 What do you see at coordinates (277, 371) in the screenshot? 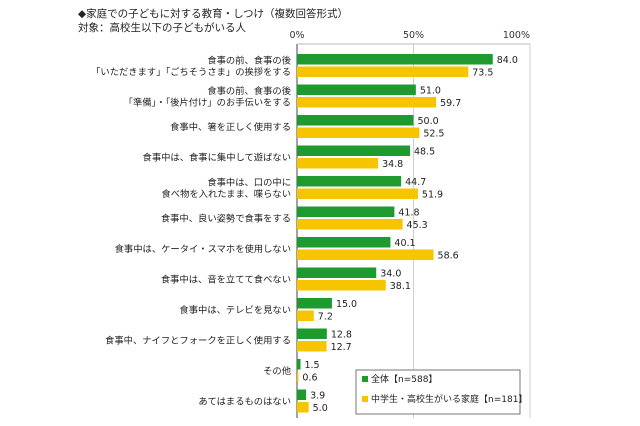
I see `category-label: その他` at bounding box center [277, 371].